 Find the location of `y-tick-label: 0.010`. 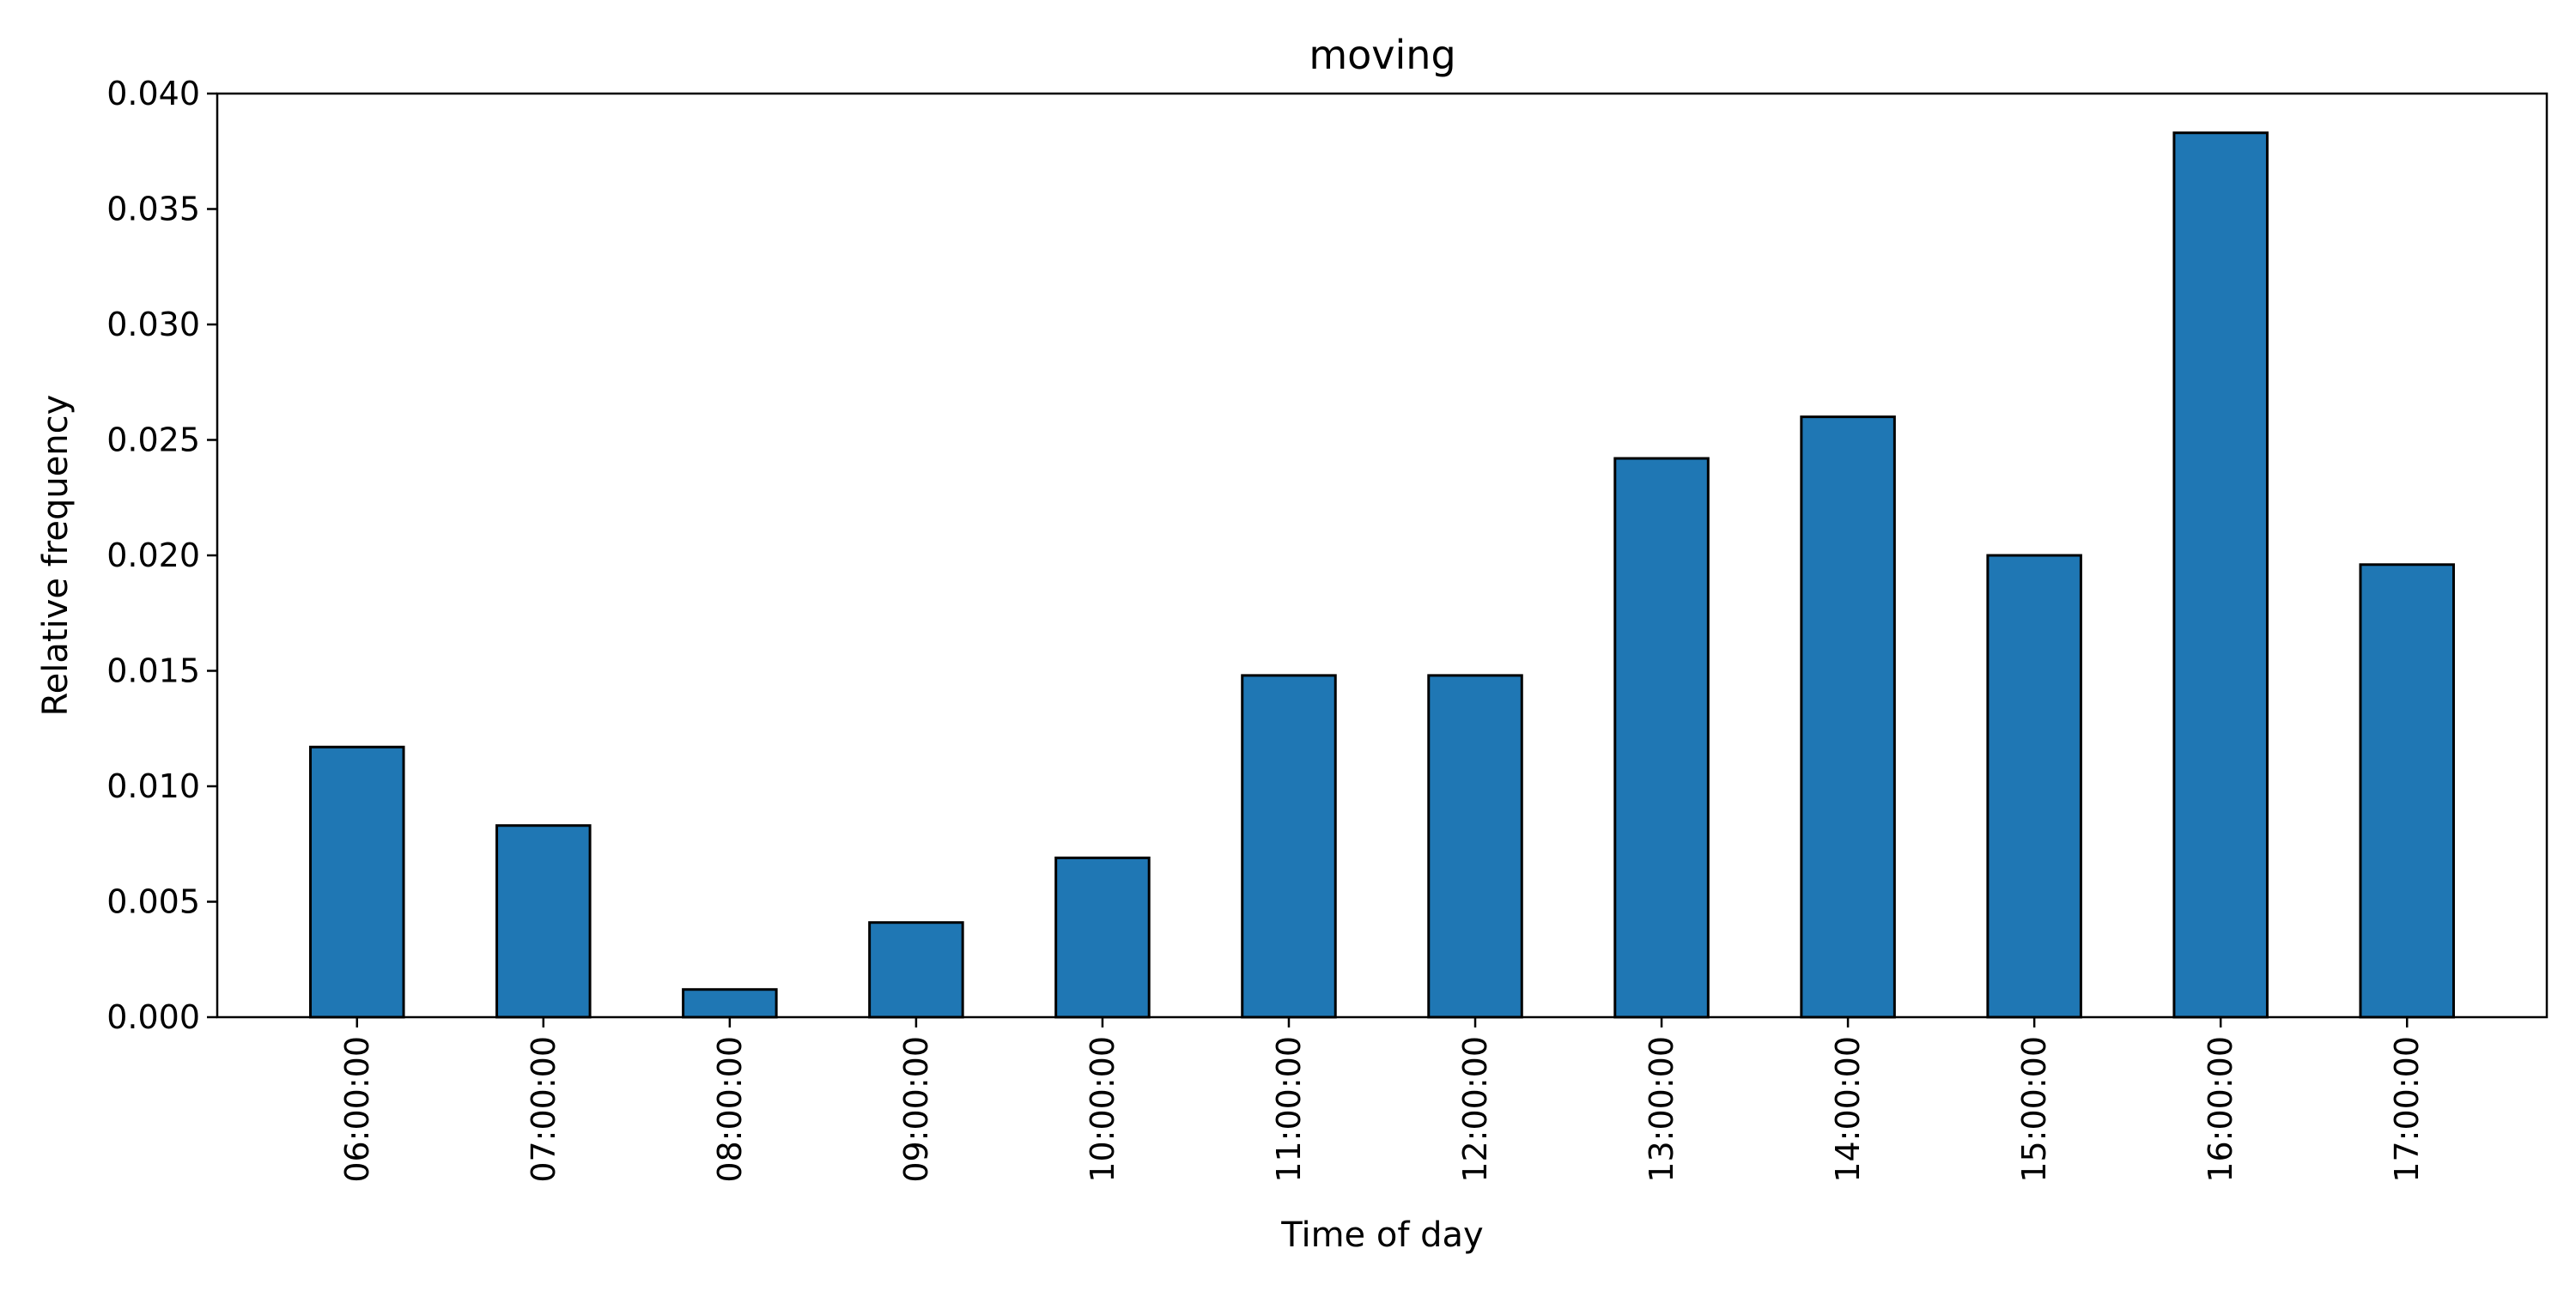

y-tick-label: 0.010 is located at coordinates (153, 786).